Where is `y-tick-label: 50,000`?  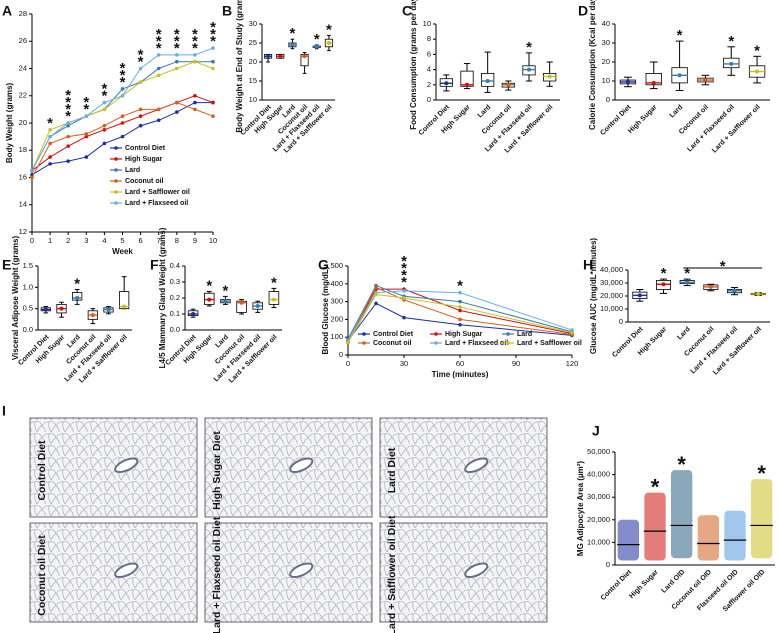 y-tick-label: 50,000 is located at coordinates (598, 451).